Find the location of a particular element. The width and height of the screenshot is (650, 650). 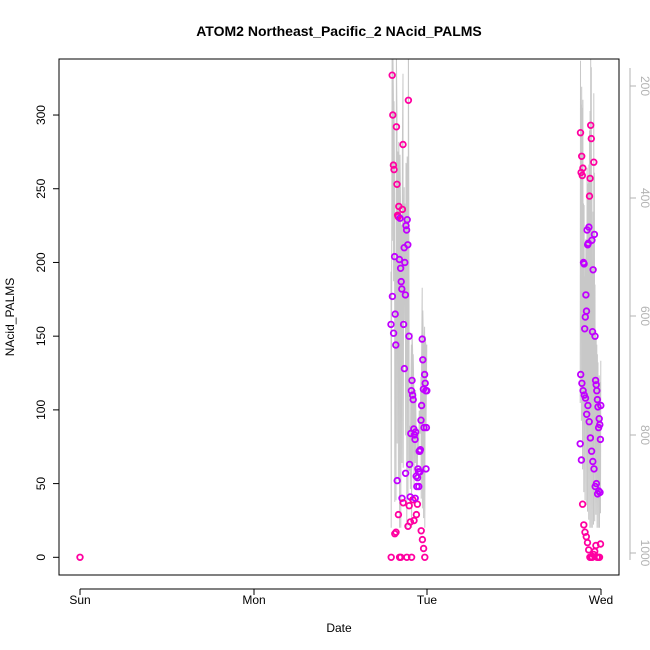

x-tick-label: Tue is located at coordinates (427, 600).